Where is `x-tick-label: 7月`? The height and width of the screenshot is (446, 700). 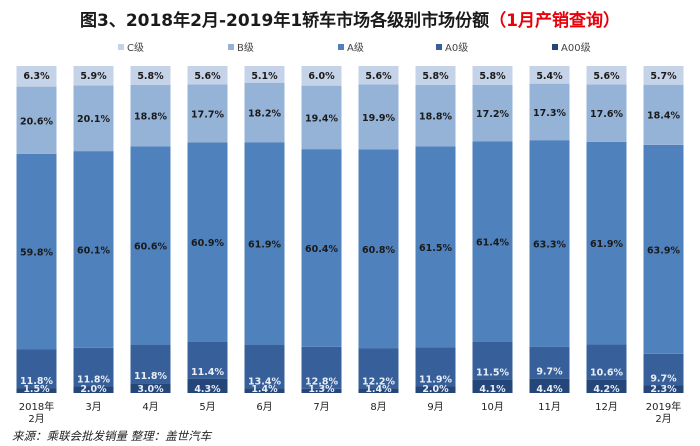 x-tick-label: 7月 is located at coordinates (321, 407).